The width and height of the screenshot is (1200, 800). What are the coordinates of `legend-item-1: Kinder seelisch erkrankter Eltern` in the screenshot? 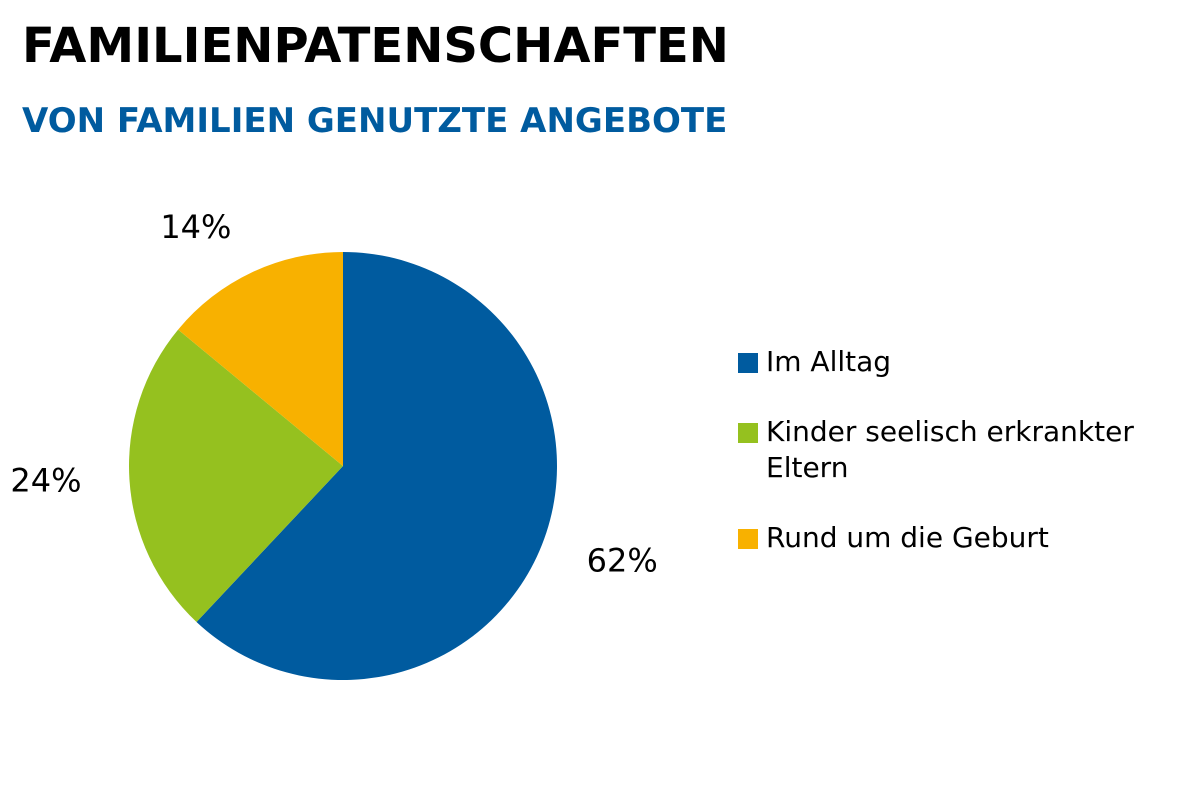 It's located at (952, 450).